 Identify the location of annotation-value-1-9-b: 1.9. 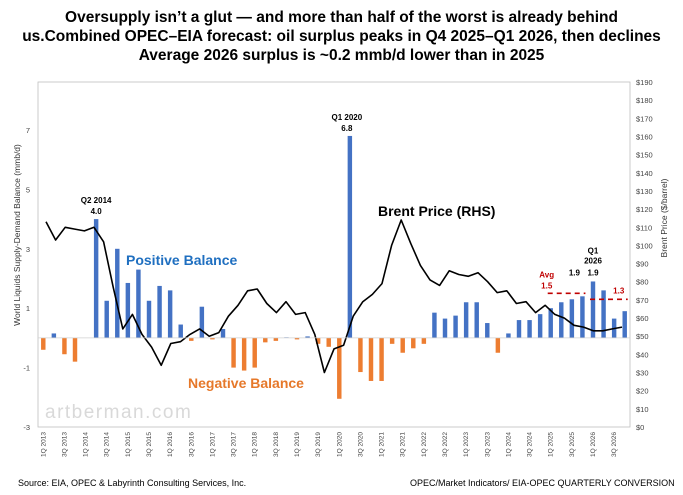
(593, 272).